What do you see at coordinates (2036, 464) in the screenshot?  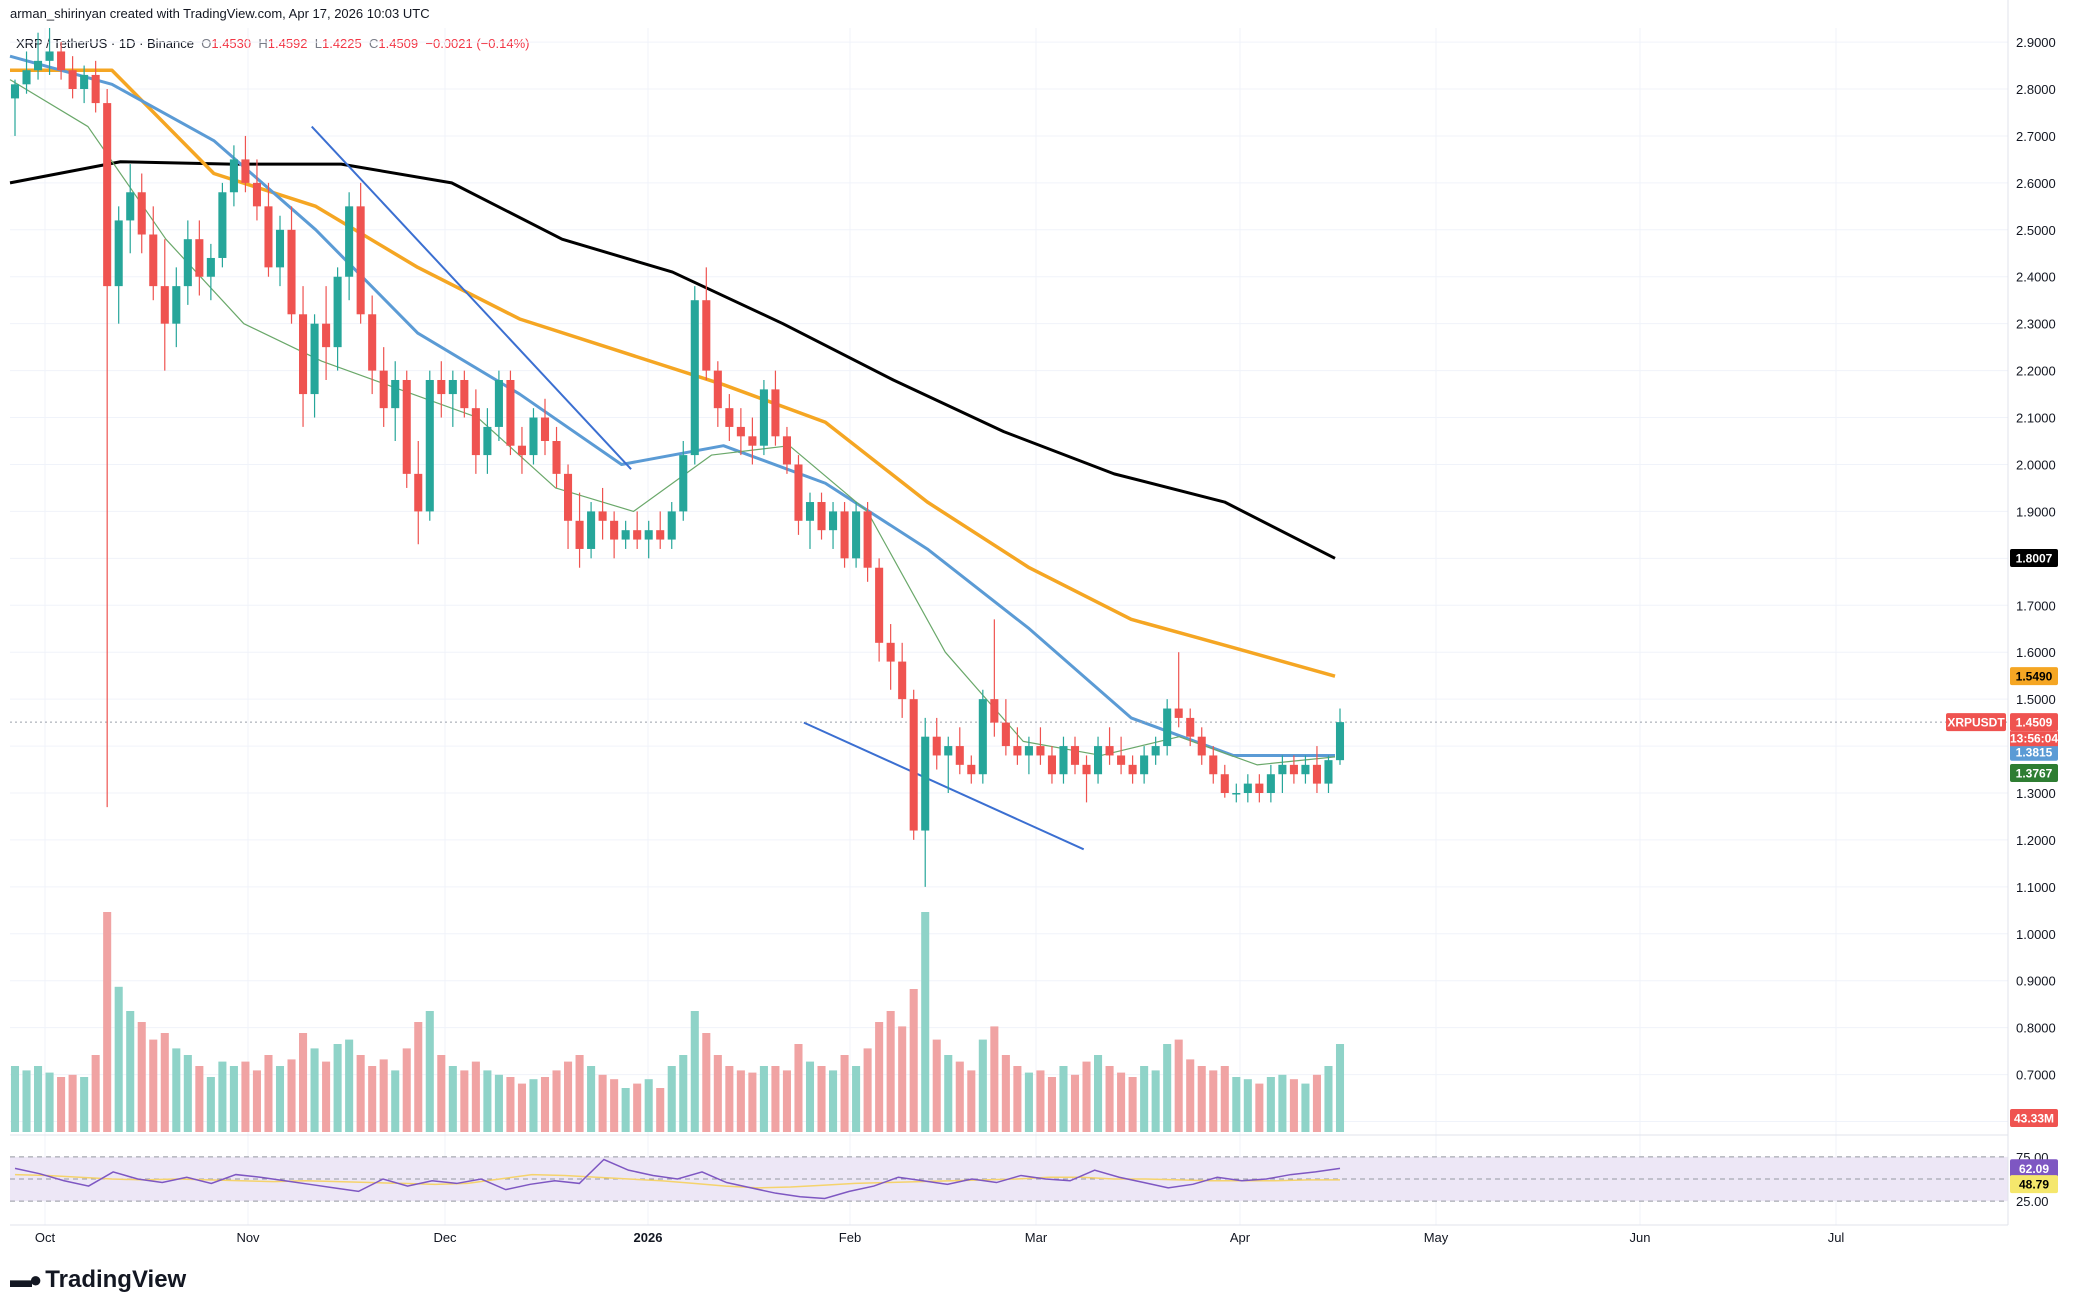 I see `y-tick-label: 2.0000` at bounding box center [2036, 464].